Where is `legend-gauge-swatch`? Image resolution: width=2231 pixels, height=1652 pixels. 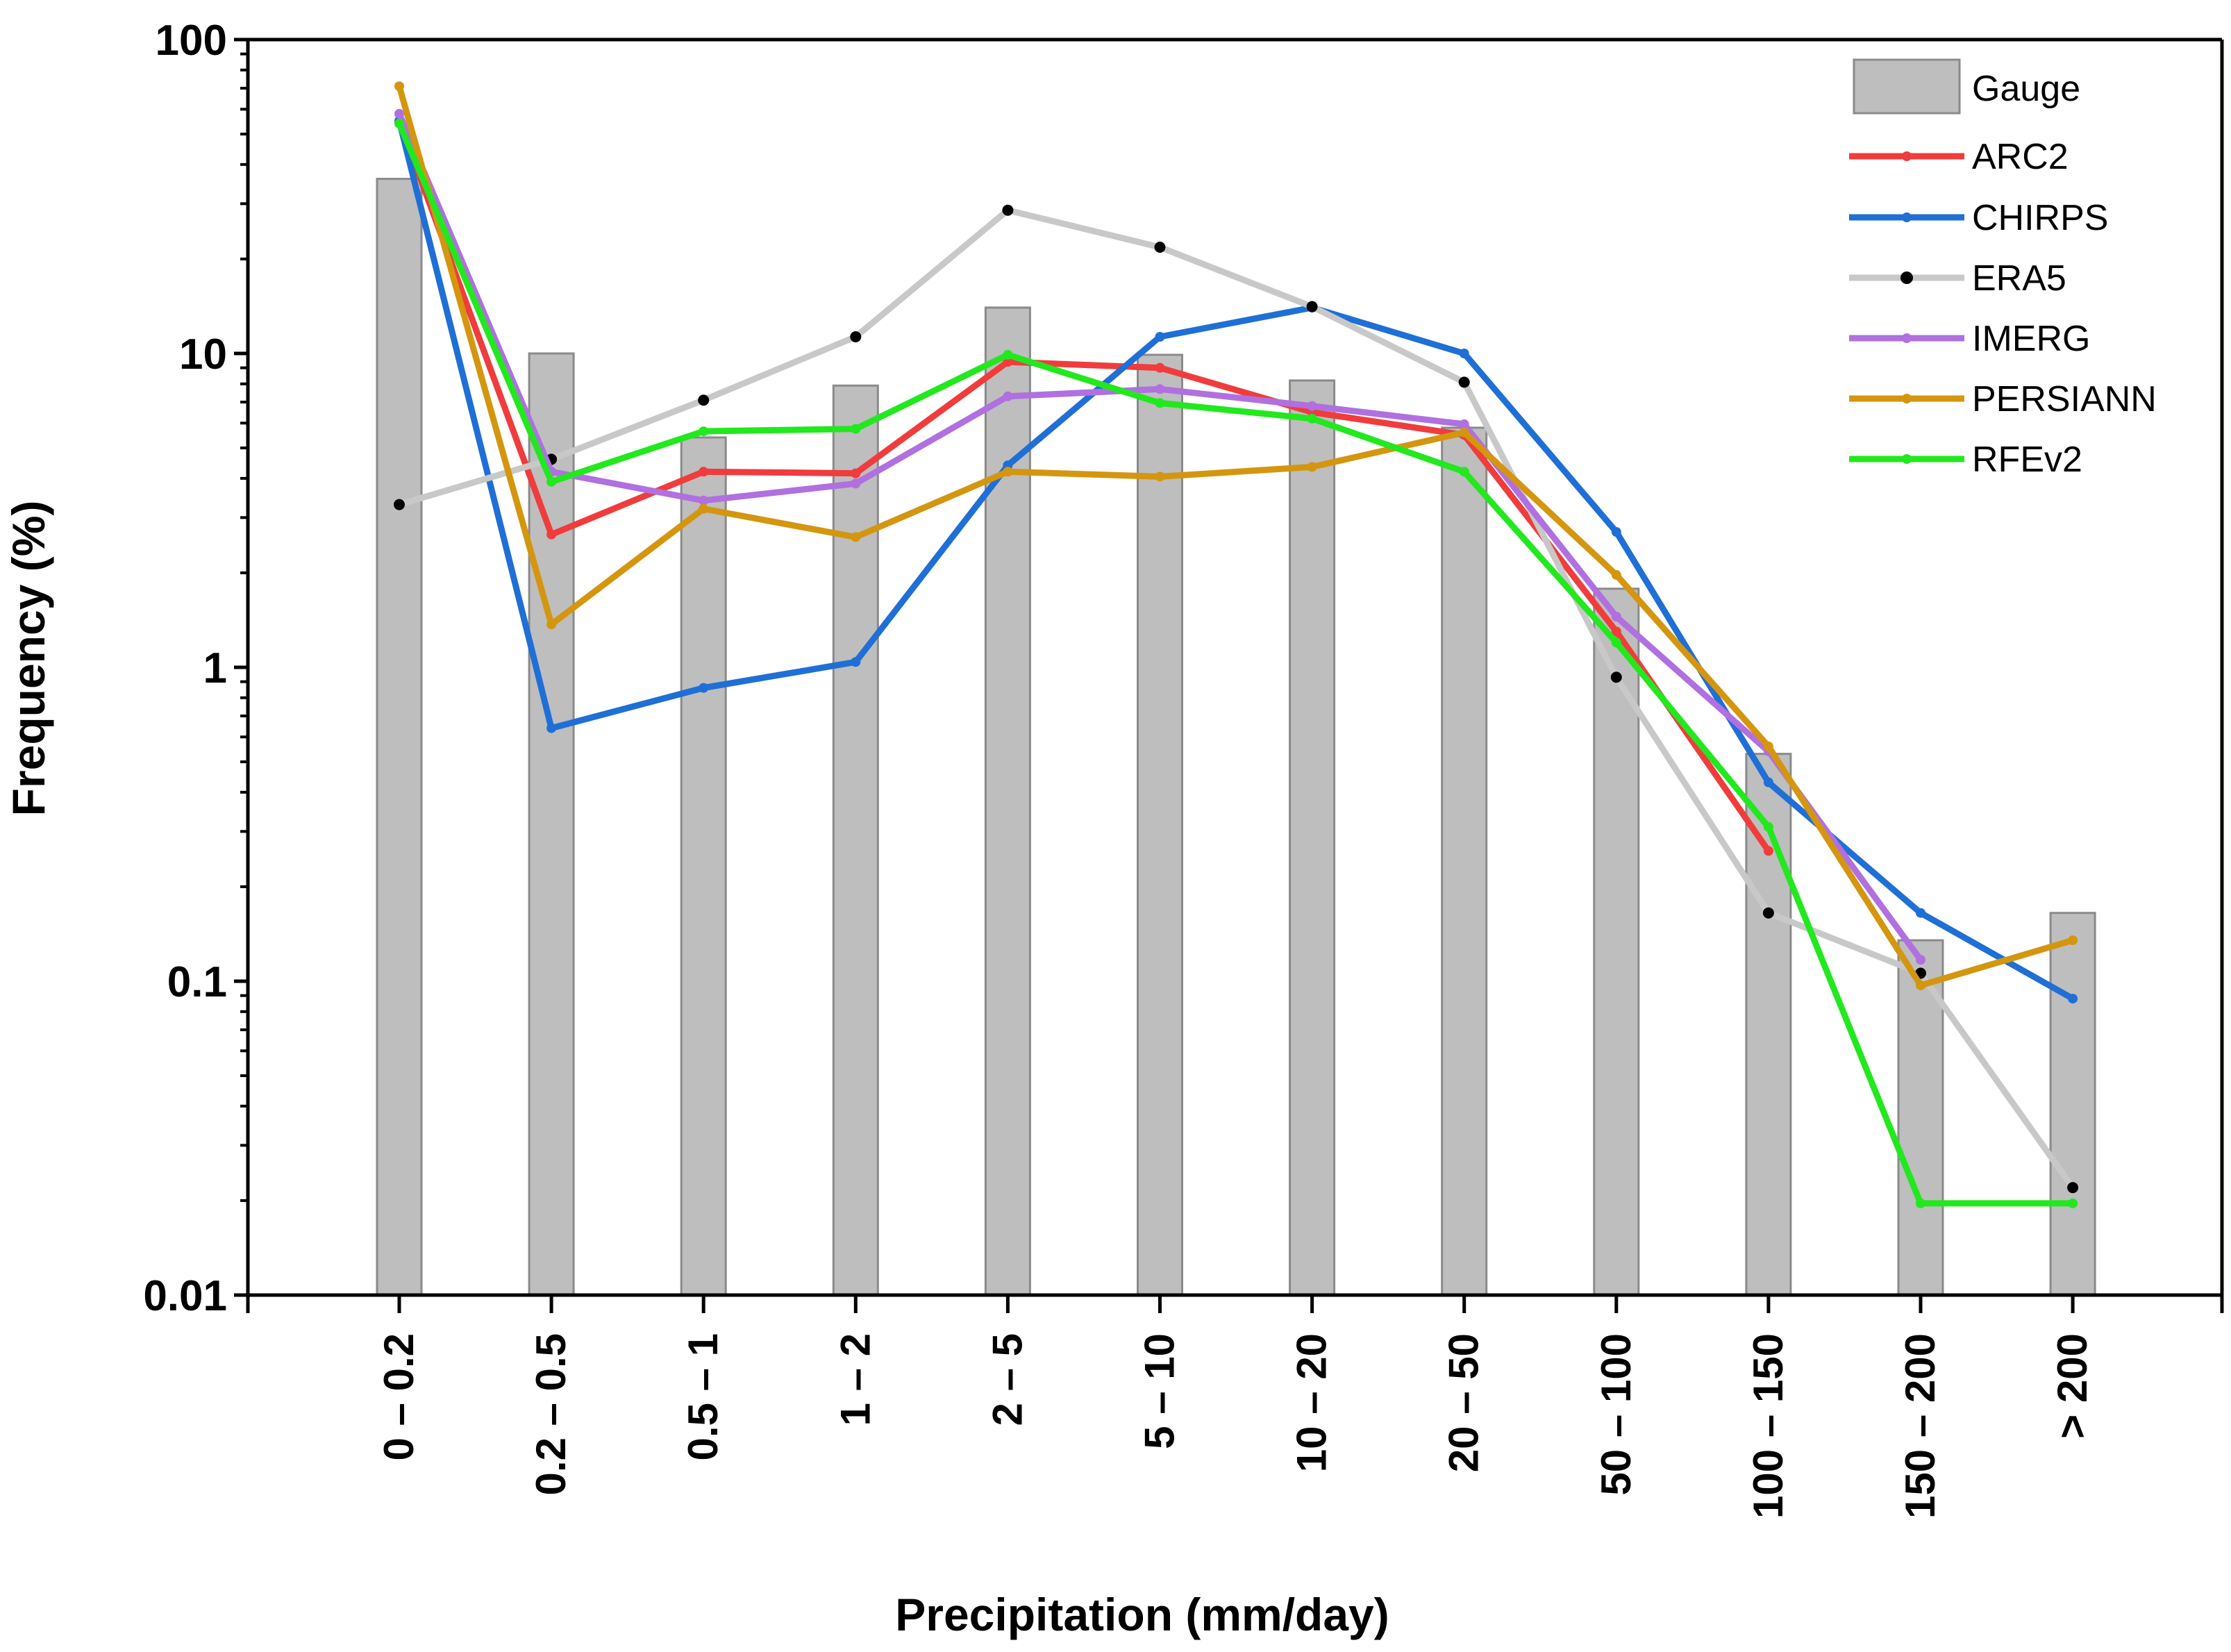
legend-gauge-swatch is located at coordinates (1907, 86).